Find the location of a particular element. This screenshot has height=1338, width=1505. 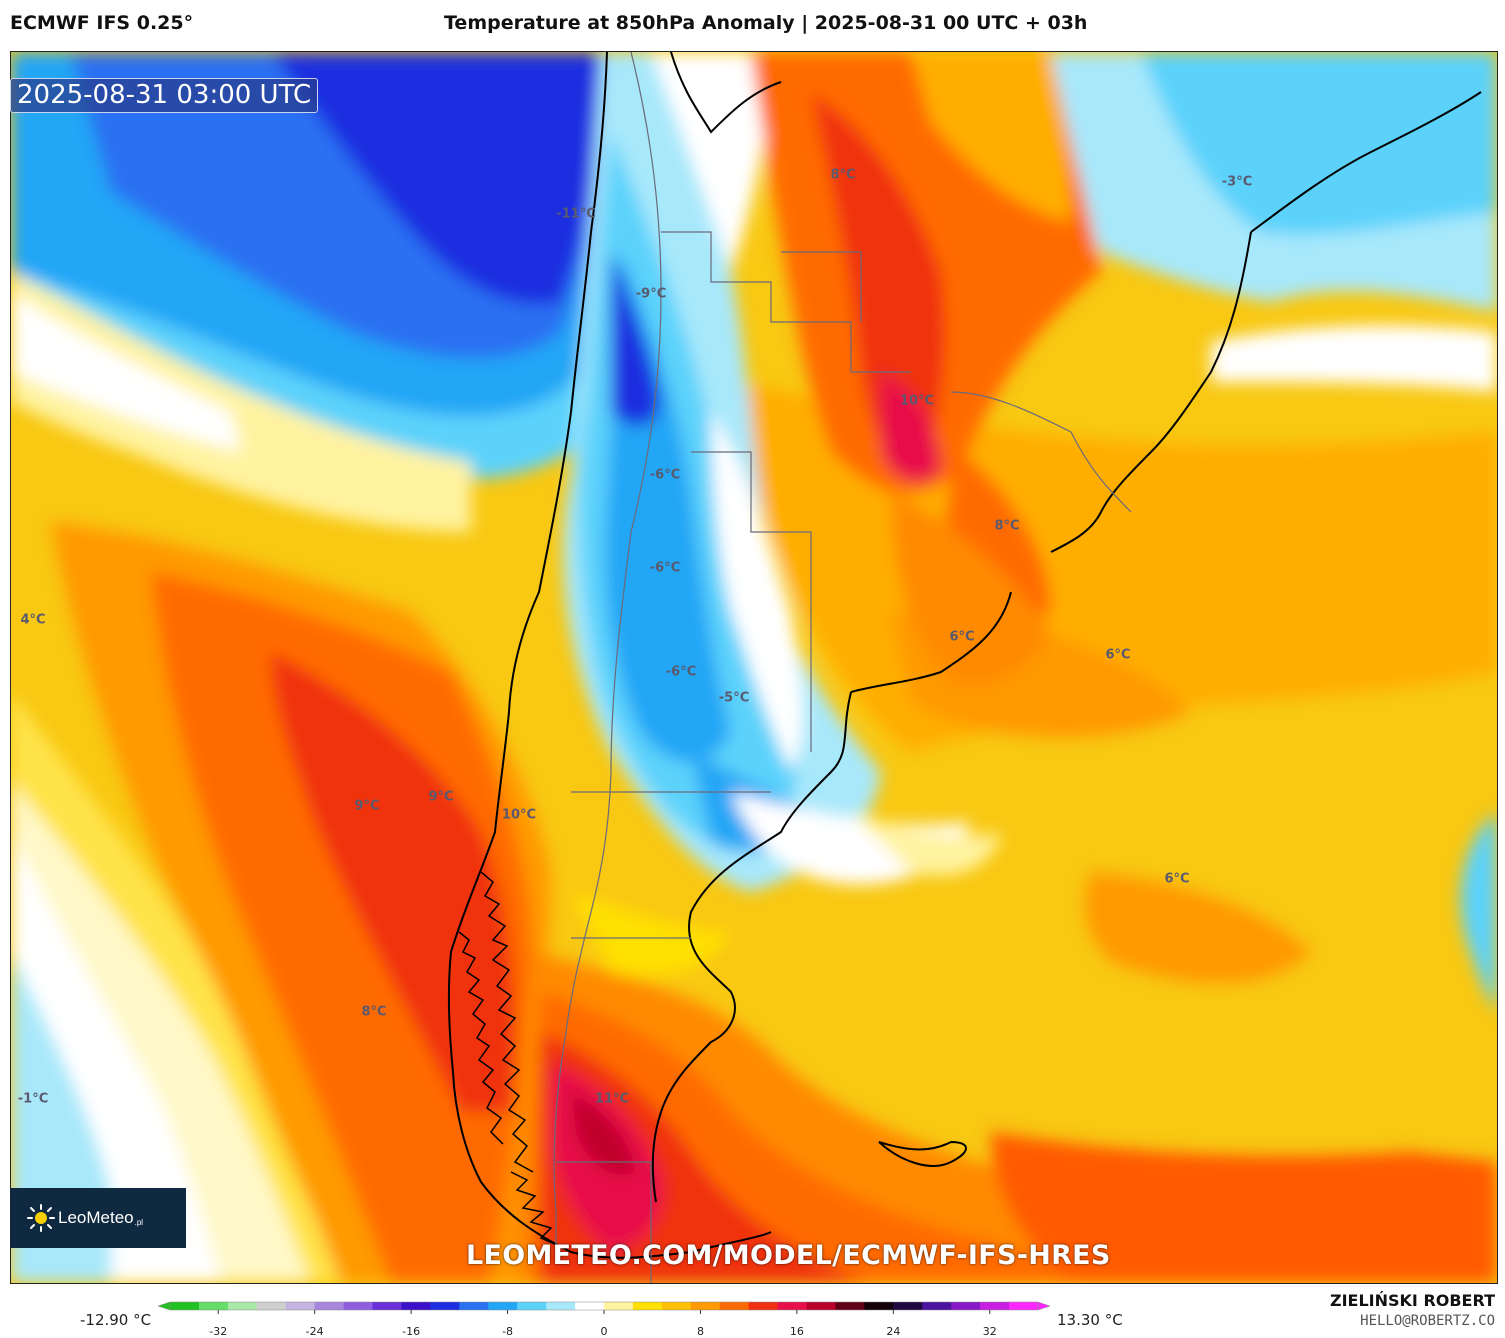

colorbar-tick-label: -8 is located at coordinates (508, 1331).